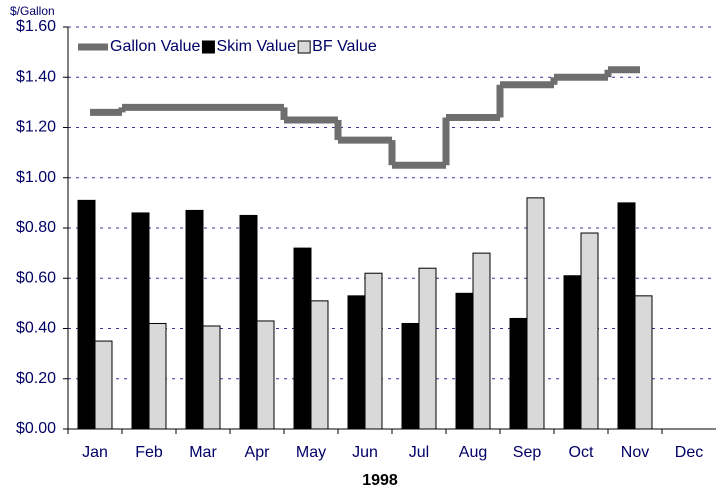 The image size is (716, 495). Describe the element at coordinates (581, 452) in the screenshot. I see `x-tick-label: Oct` at that location.